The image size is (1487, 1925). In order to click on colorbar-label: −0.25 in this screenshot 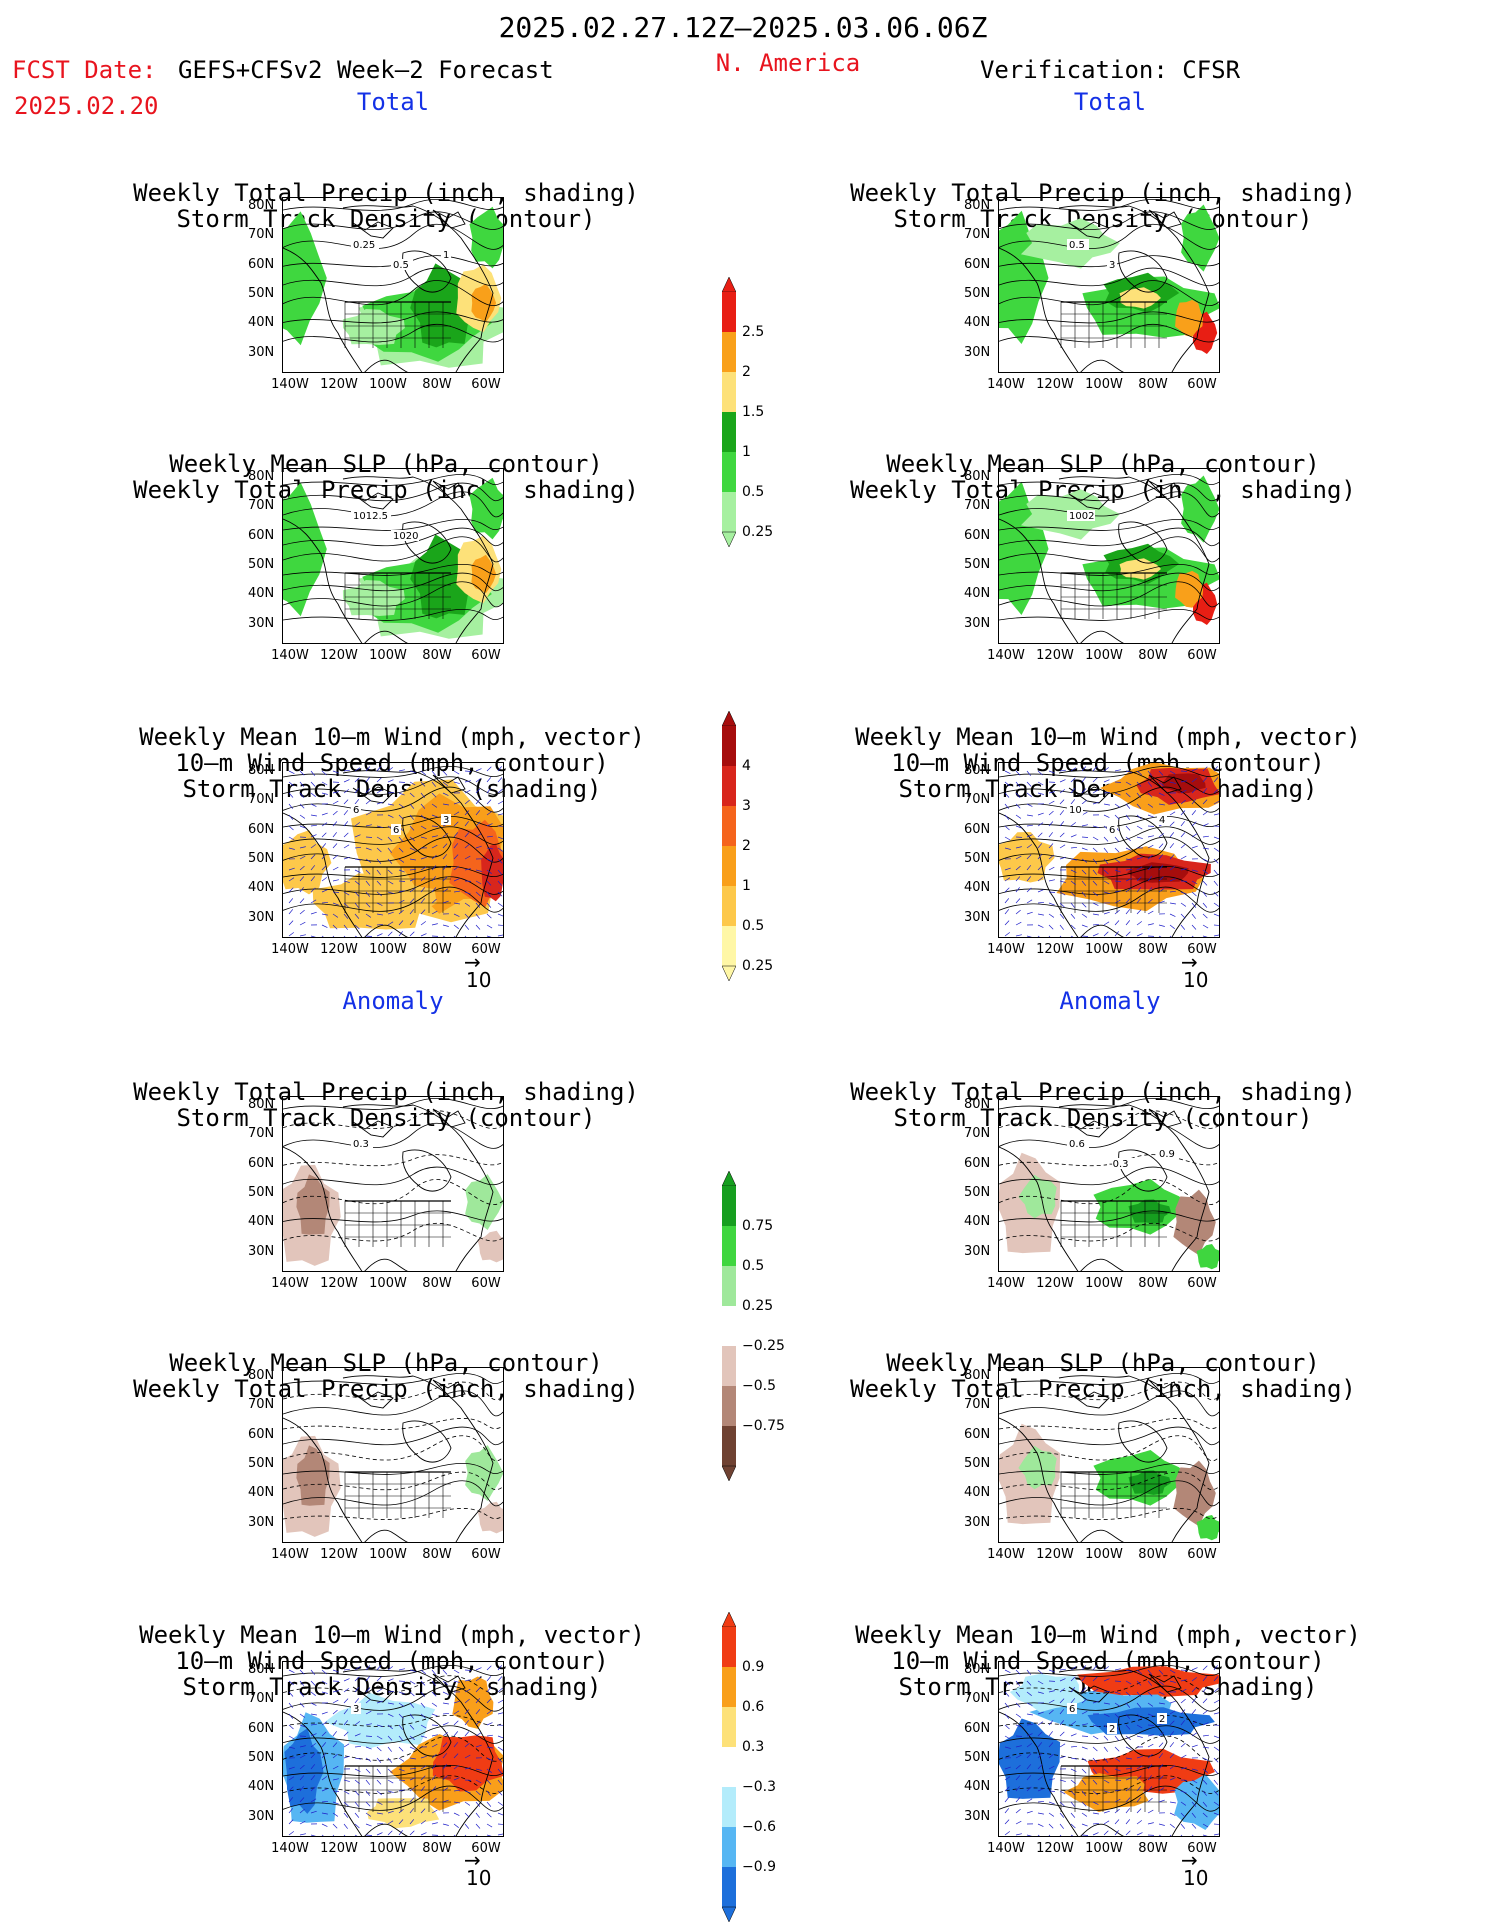, I will do `click(763, 1346)`.